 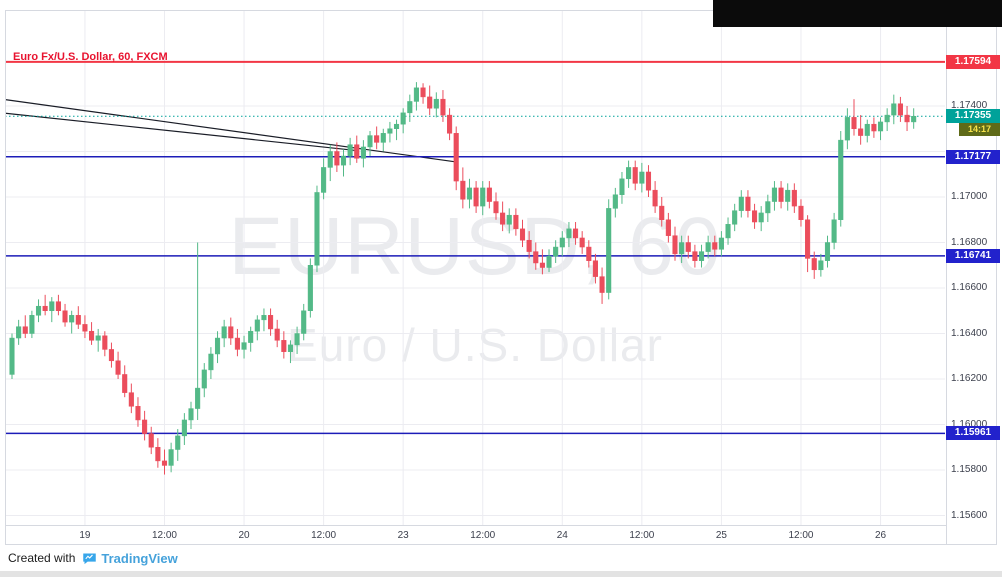 I want to click on price-tick-label: 1.16400, so click(x=969, y=333).